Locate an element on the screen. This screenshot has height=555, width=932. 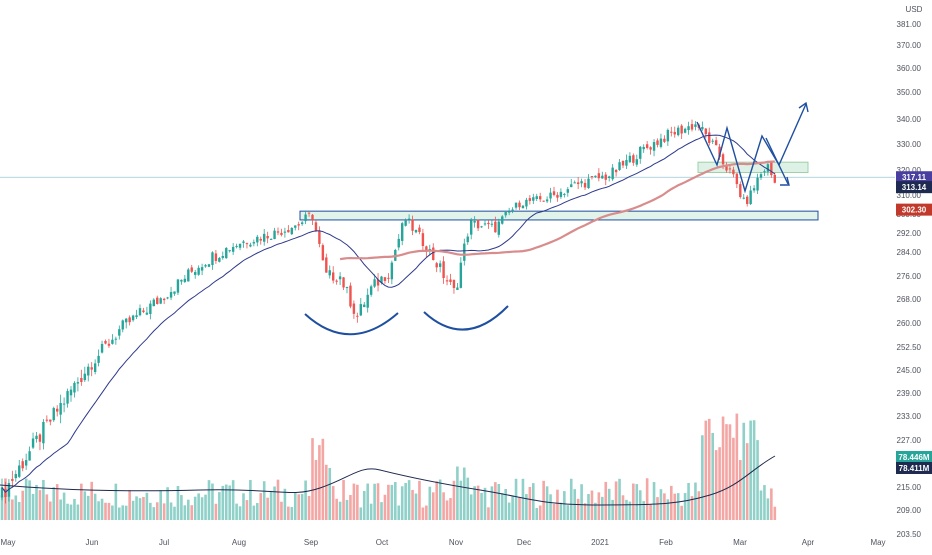
price-tick-label: 203.50 is located at coordinates (909, 534).